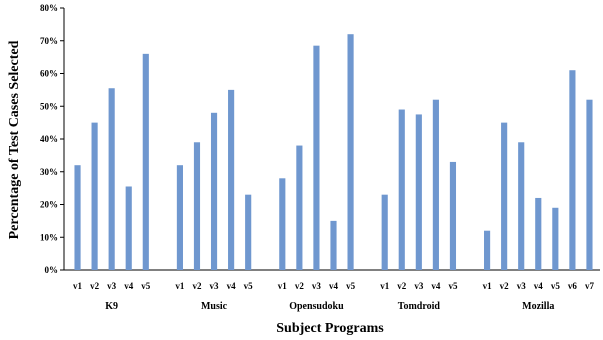  Describe the element at coordinates (299, 207) in the screenshot. I see `bar-opensudoku-v2` at that location.